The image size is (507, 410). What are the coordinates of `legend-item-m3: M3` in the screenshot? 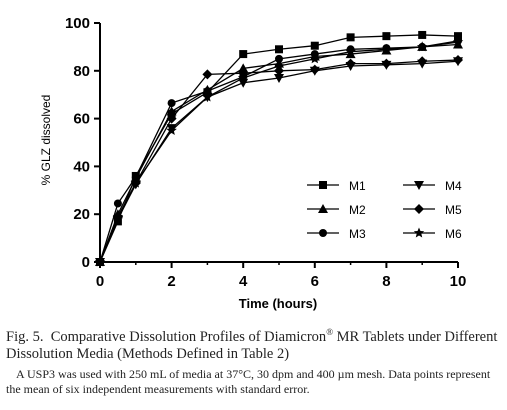 It's located at (336, 234).